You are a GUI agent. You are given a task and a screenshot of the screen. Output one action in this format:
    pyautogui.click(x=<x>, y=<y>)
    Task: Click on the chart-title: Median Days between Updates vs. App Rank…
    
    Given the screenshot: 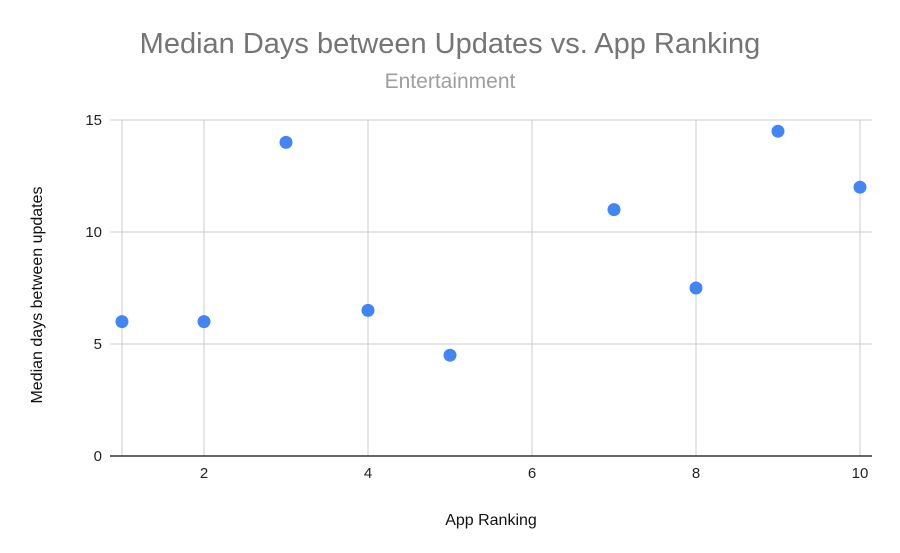 What is the action you would take?
    pyautogui.click(x=450, y=44)
    